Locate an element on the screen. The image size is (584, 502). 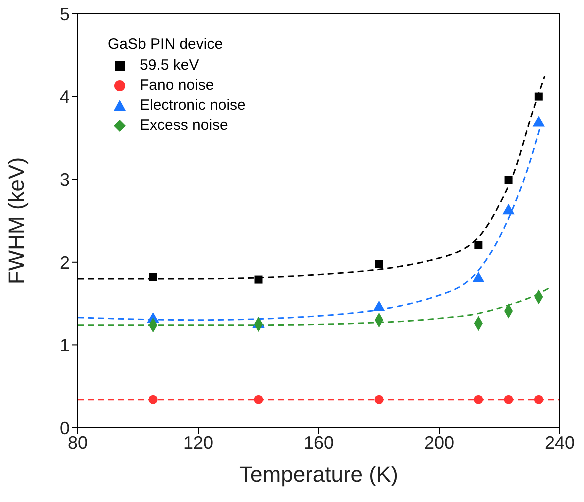
x-tick-label: 120 is located at coordinates (198, 442).